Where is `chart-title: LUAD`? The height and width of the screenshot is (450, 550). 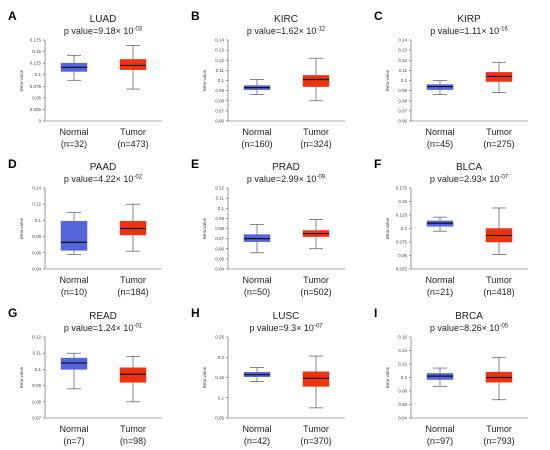
chart-title: LUAD is located at coordinates (103, 19).